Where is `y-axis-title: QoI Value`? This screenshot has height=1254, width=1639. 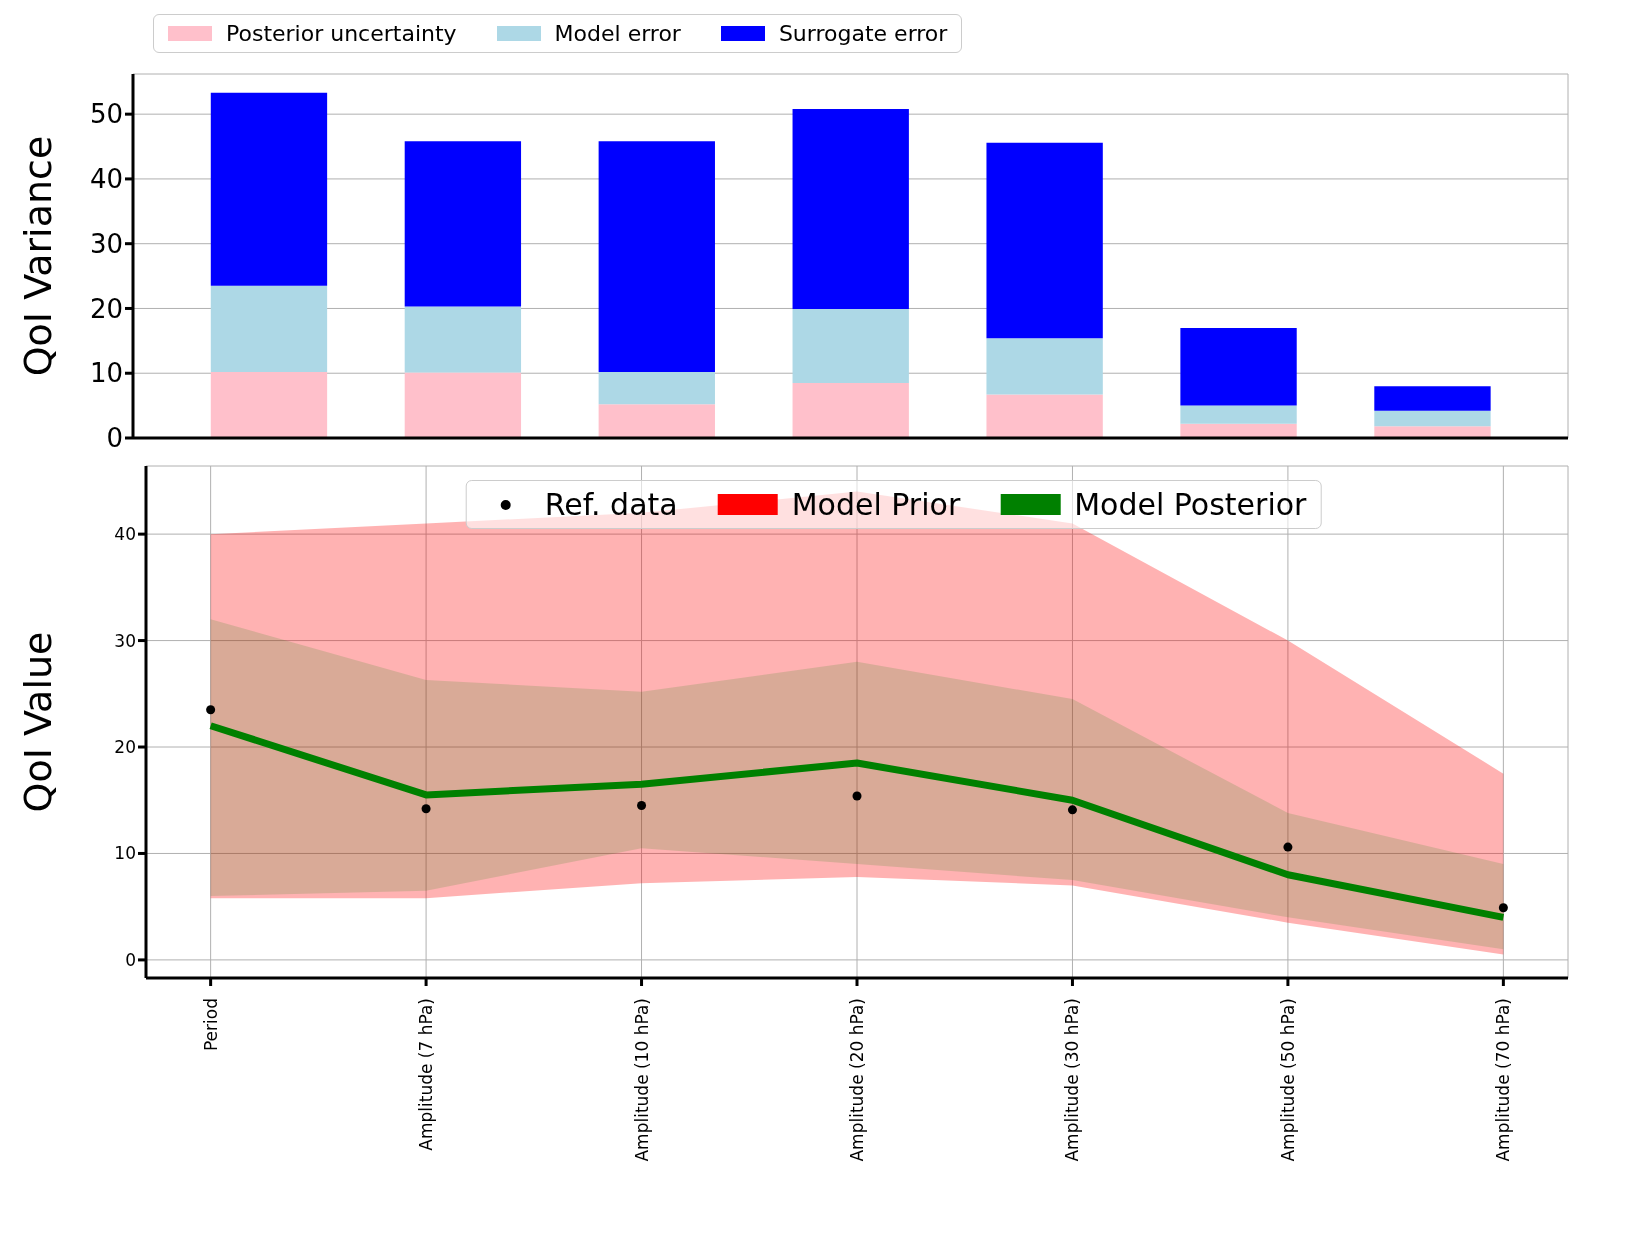 y-axis-title: QoI Value is located at coordinates (38, 722).